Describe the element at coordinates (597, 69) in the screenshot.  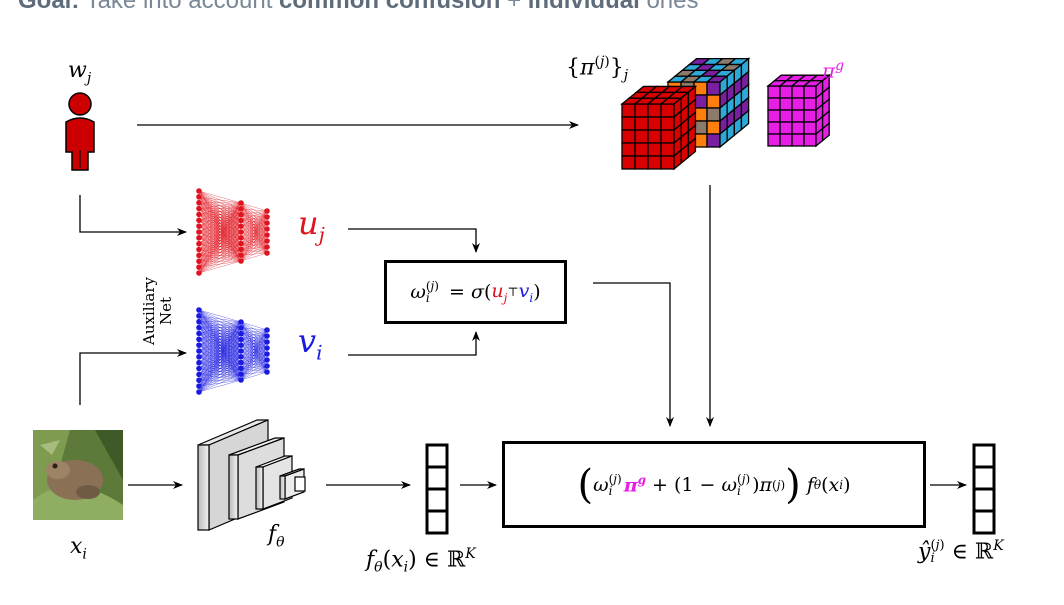
I see `confusion-set-label: {π(j)}j` at that location.